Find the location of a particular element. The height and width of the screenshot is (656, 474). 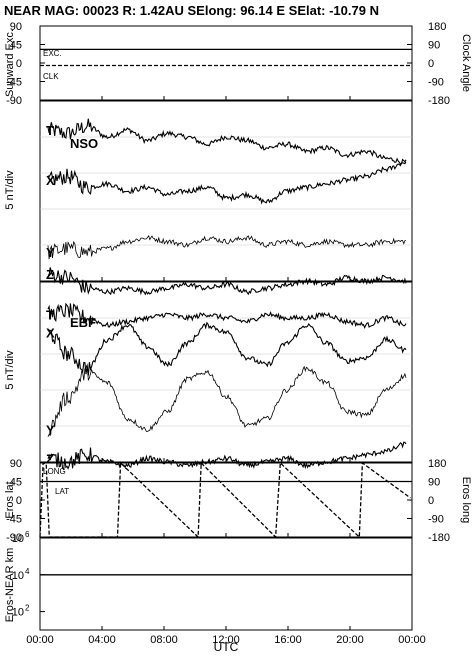

x-tick-label: 16:00 is located at coordinates (288, 640).